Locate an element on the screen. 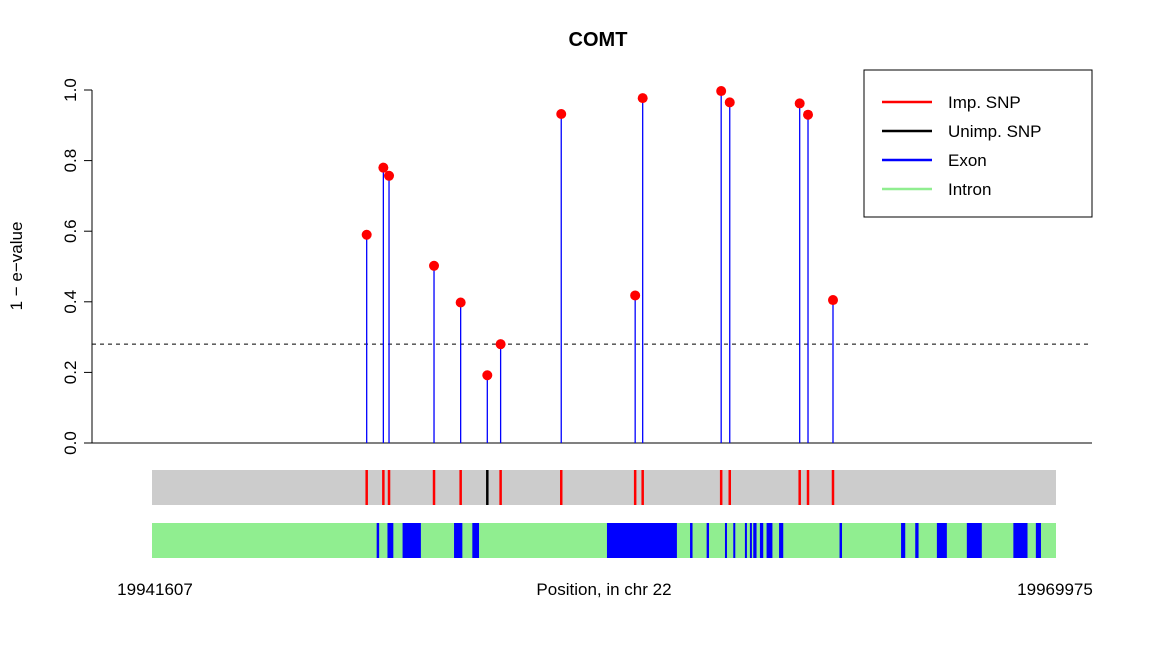 This screenshot has height=648, width=1152. y-tick-label: 0.8 is located at coordinates (70, 161).